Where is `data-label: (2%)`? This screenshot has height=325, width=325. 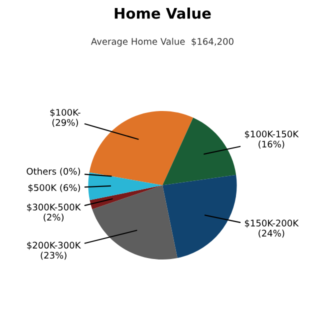
data-label: (2%) is located at coordinates (54, 218).